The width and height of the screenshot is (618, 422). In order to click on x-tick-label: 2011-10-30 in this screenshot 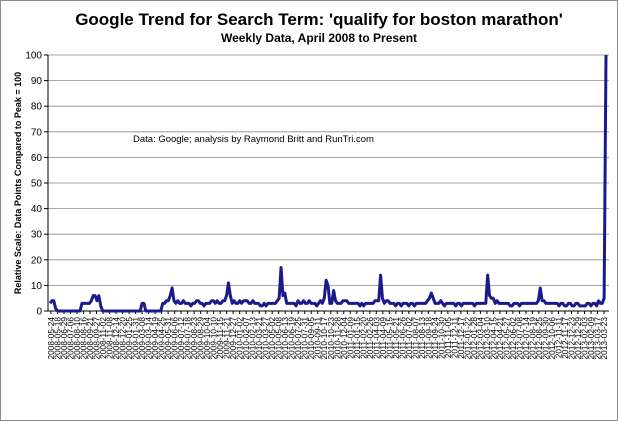, I will do `click(441, 338)`.